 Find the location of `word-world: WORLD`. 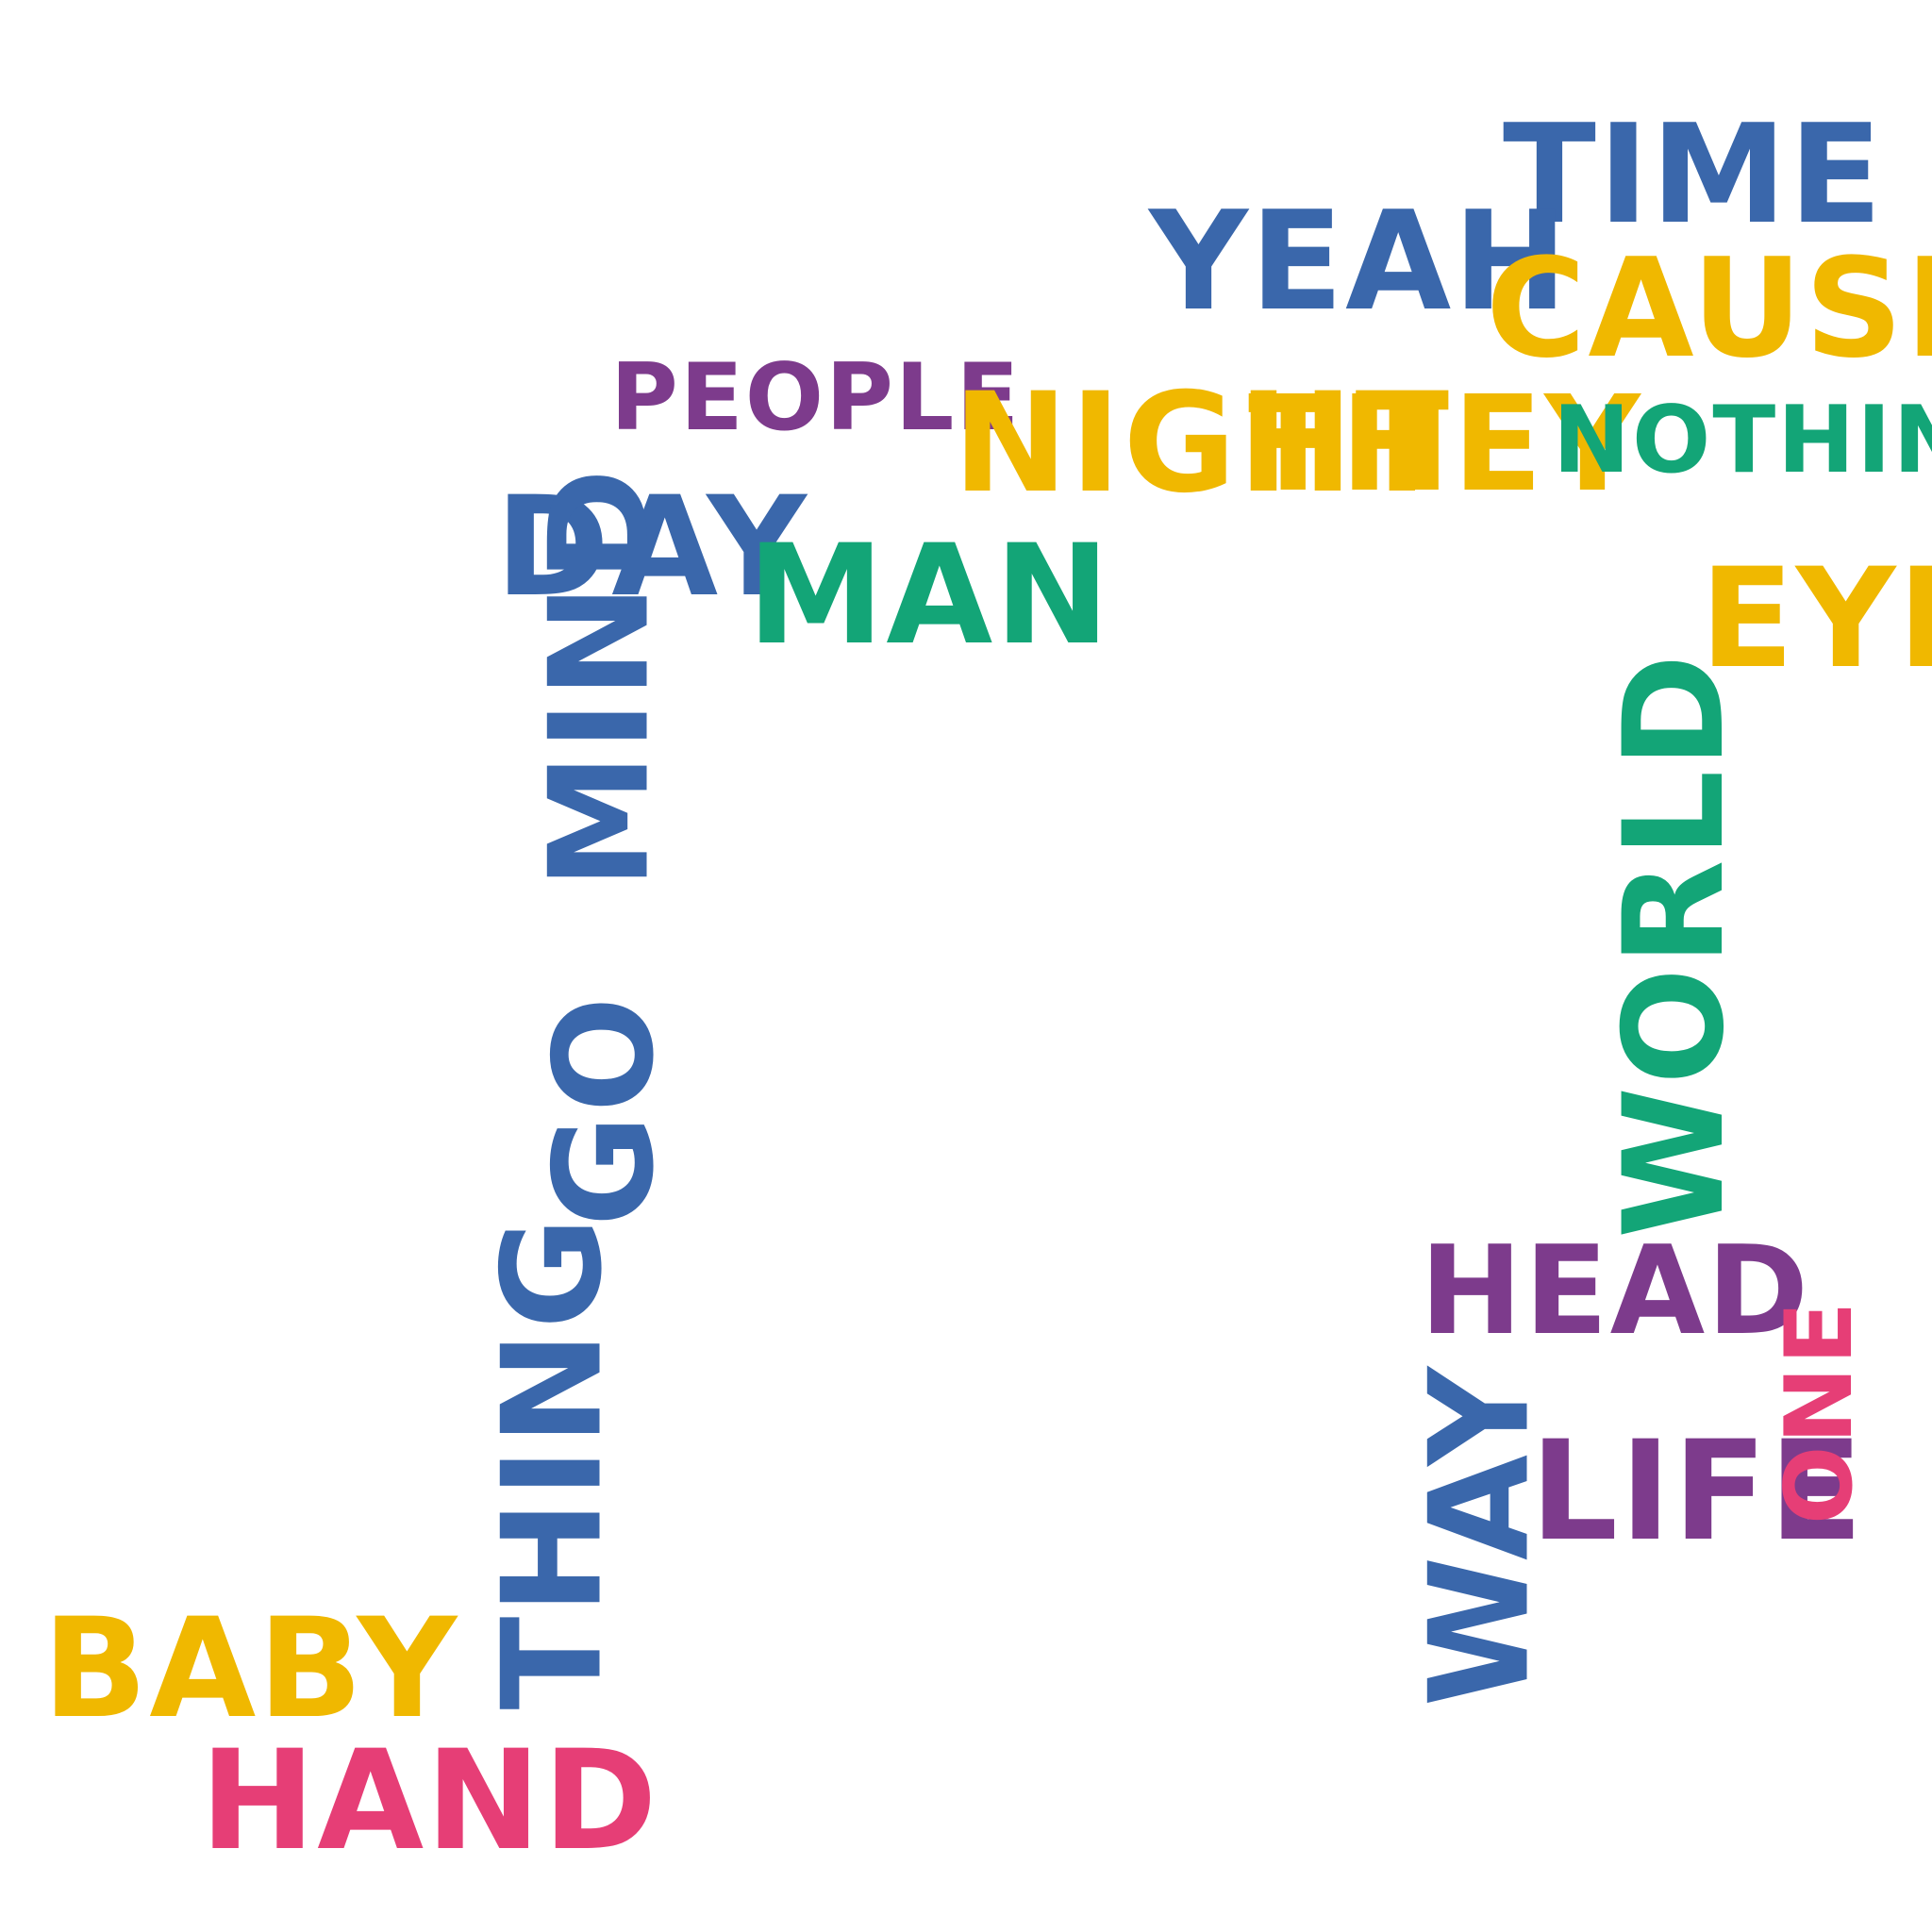

word-world: WORLD is located at coordinates (1674, 946).